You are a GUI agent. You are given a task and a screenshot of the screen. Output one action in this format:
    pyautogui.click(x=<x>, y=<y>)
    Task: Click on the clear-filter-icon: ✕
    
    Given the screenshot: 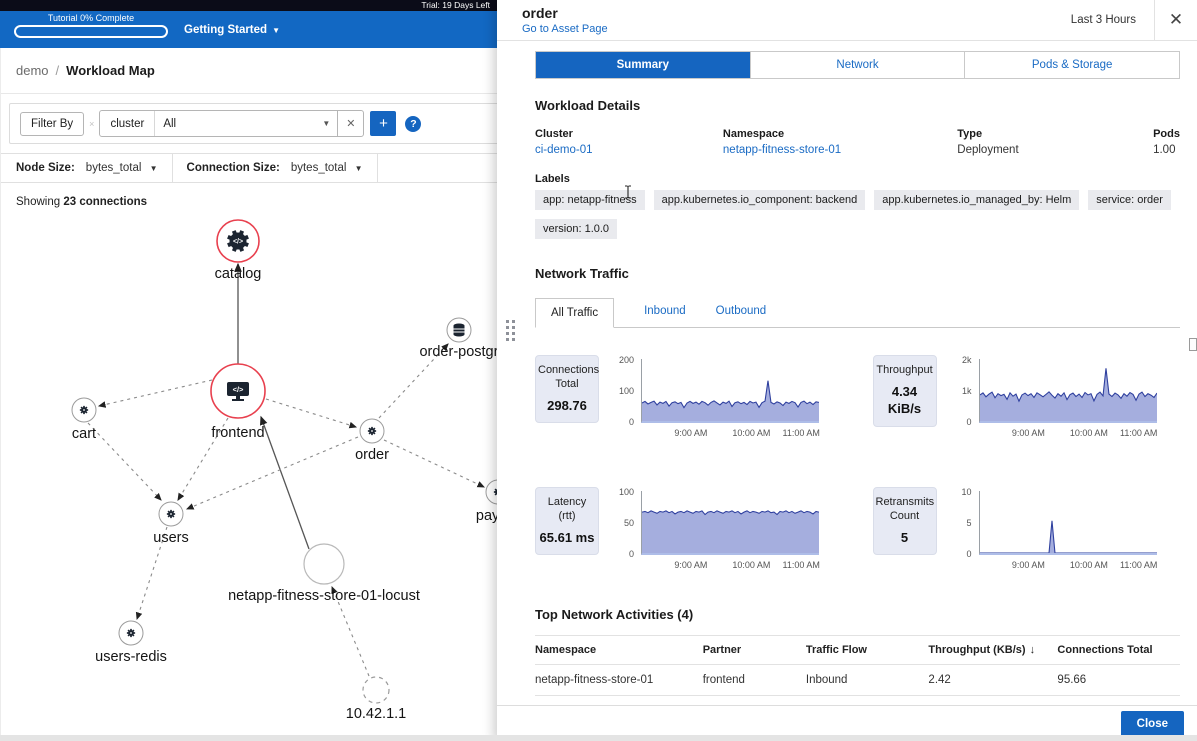 What is the action you would take?
    pyautogui.click(x=350, y=123)
    